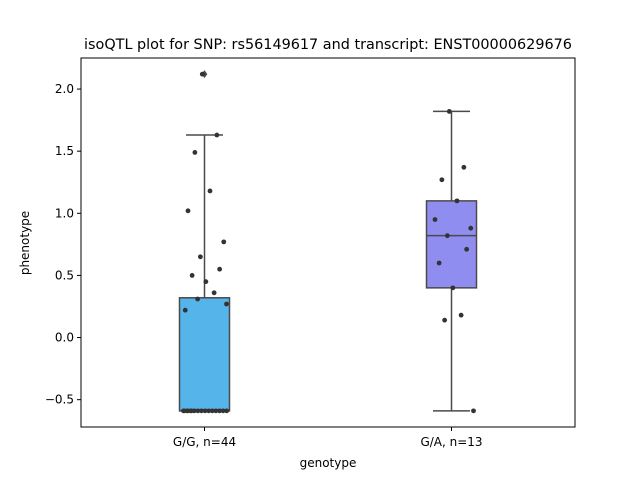 The width and height of the screenshot is (640, 480). What do you see at coordinates (64, 275) in the screenshot?
I see `y-tick-label: 0.5` at bounding box center [64, 275].